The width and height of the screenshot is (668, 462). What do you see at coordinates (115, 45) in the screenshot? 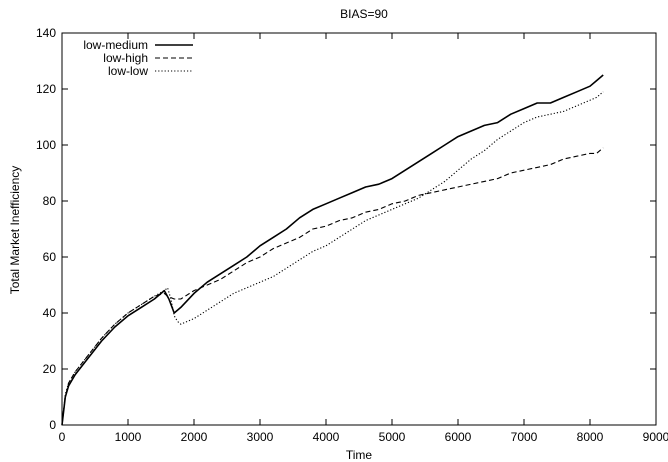
I see `legend-label-low-medium: low-medium` at bounding box center [115, 45].